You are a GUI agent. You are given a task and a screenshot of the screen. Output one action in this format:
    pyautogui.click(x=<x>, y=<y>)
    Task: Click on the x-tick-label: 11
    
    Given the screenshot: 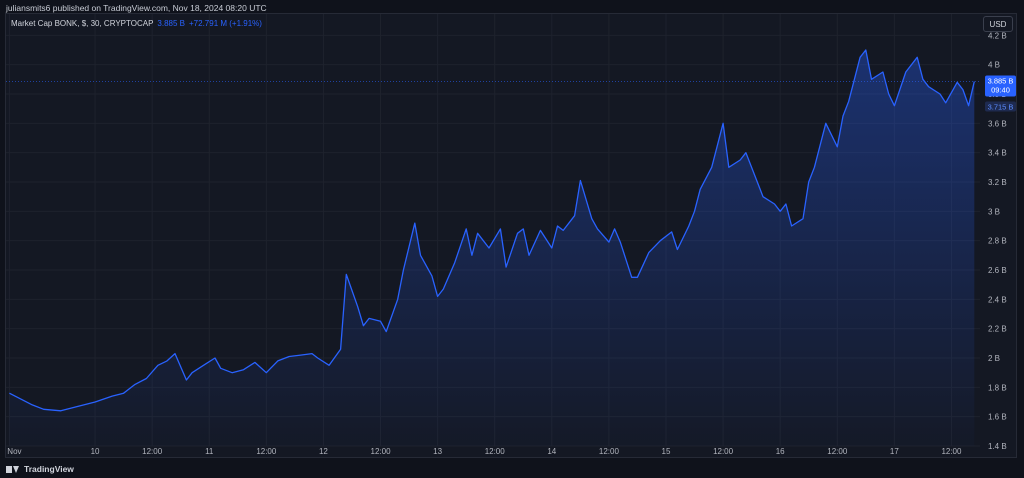 What is the action you would take?
    pyautogui.click(x=209, y=451)
    